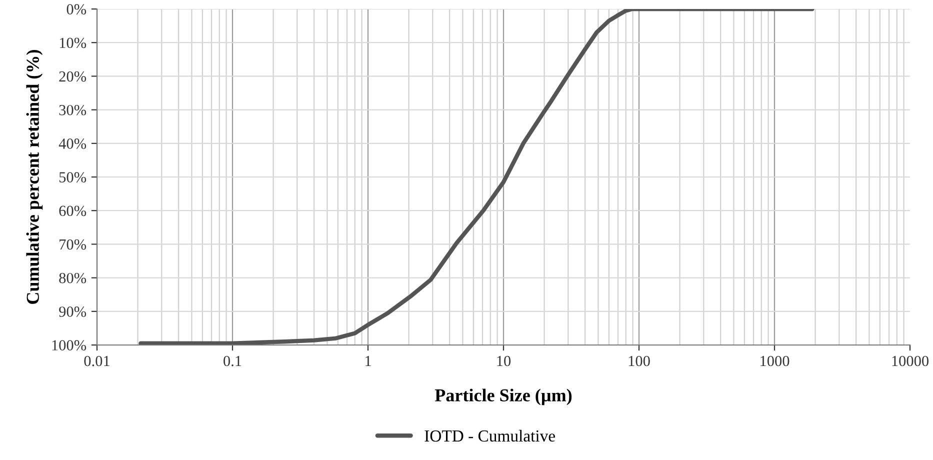 The image size is (933, 460). I want to click on y-tick-label: 70%, so click(73, 244).